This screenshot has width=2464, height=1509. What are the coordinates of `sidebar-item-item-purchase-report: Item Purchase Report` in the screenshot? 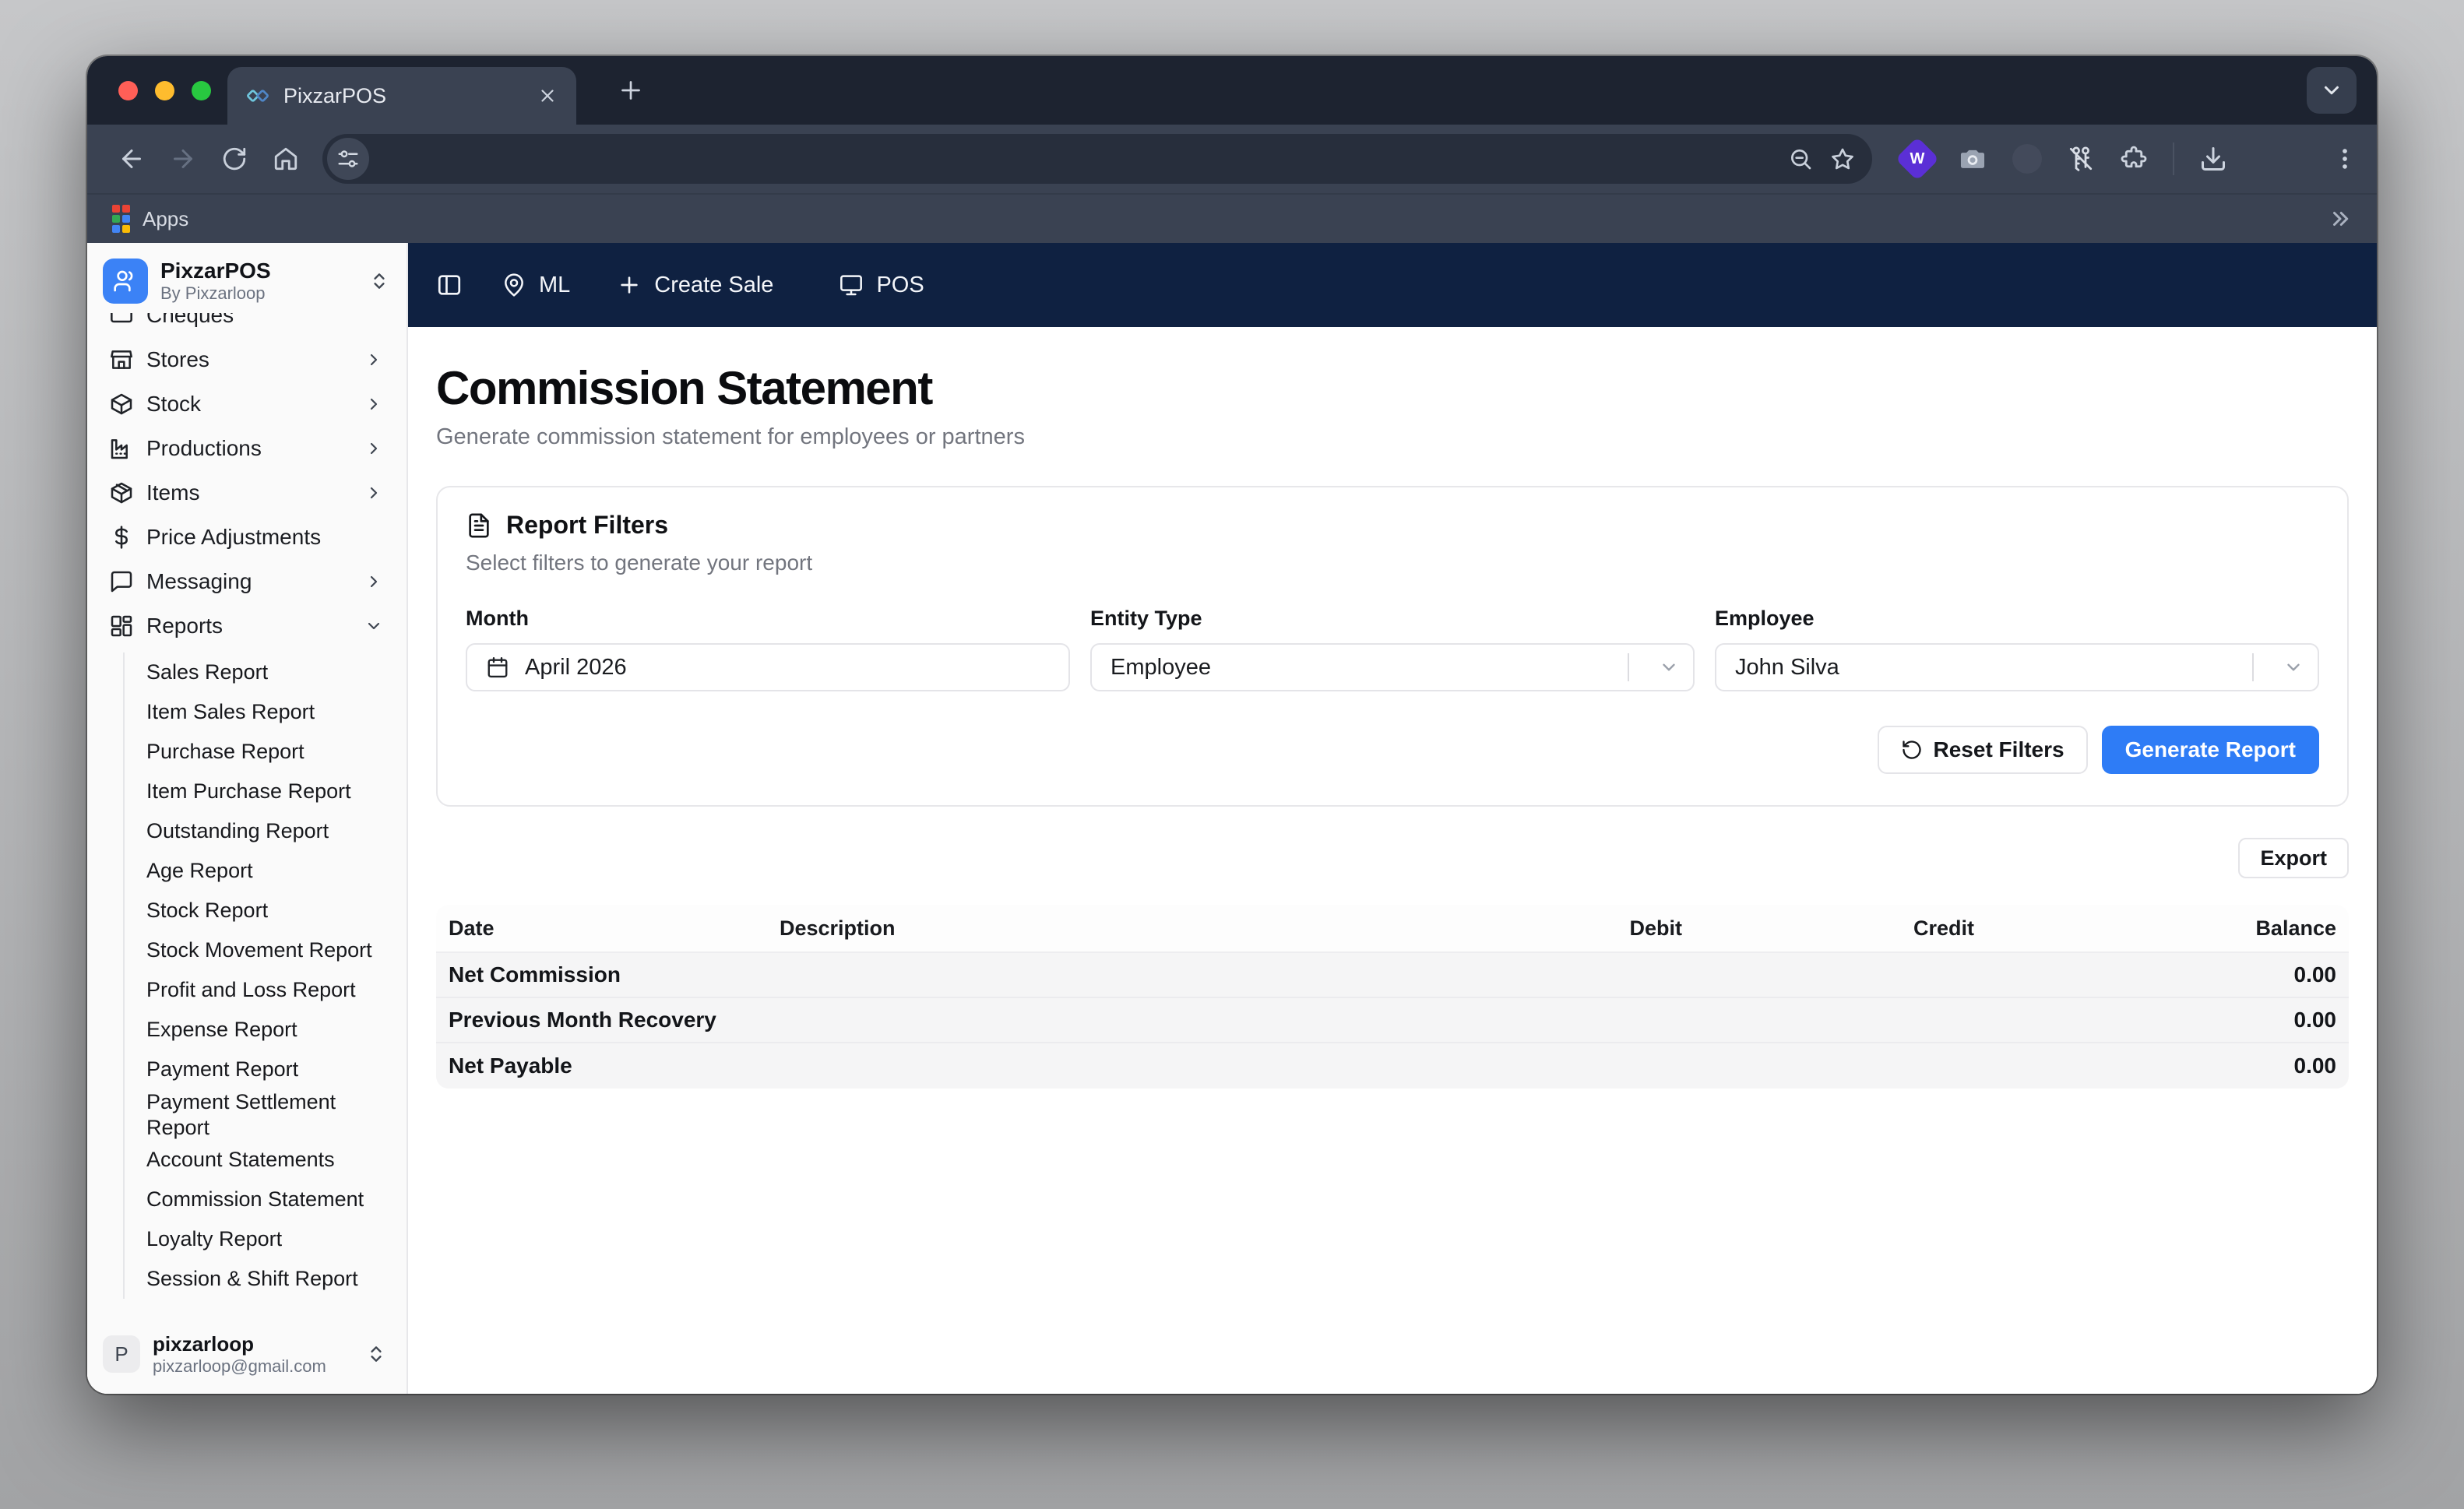 It's located at (249, 791).